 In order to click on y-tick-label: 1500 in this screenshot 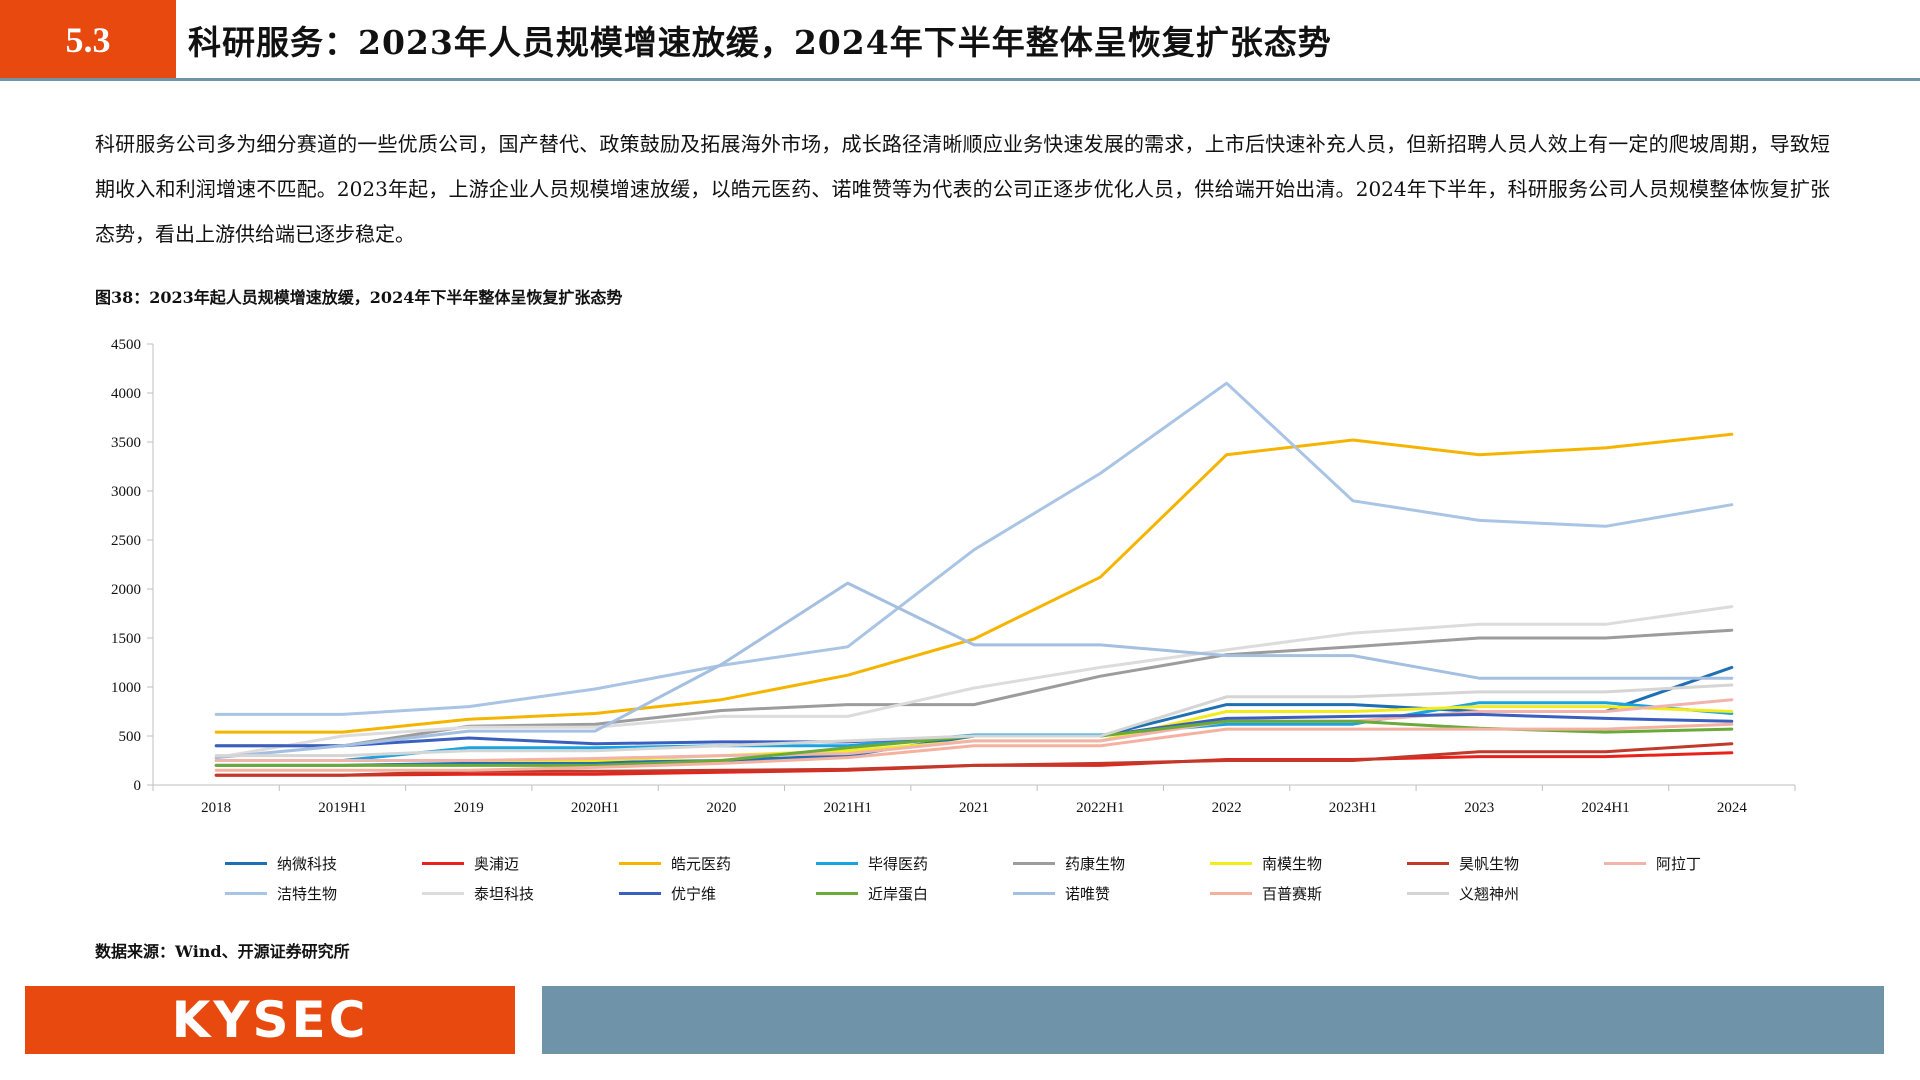, I will do `click(126, 639)`.